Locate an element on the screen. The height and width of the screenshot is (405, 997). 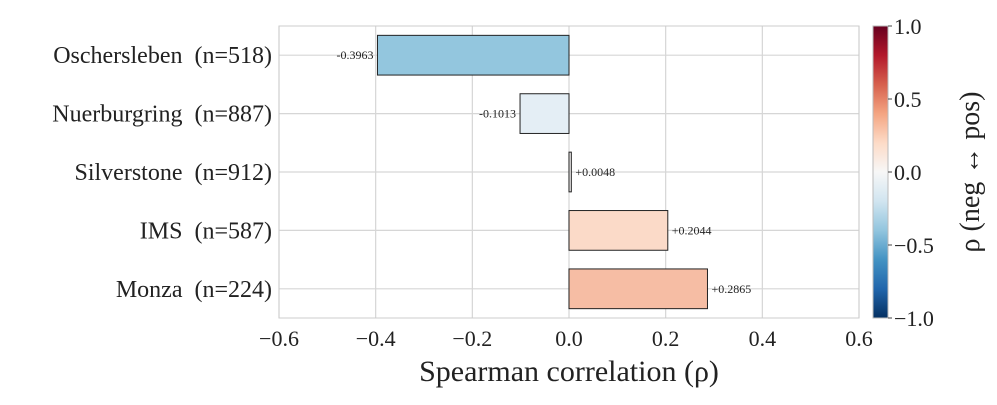
x-tick-label: −0.4 is located at coordinates (376, 338).